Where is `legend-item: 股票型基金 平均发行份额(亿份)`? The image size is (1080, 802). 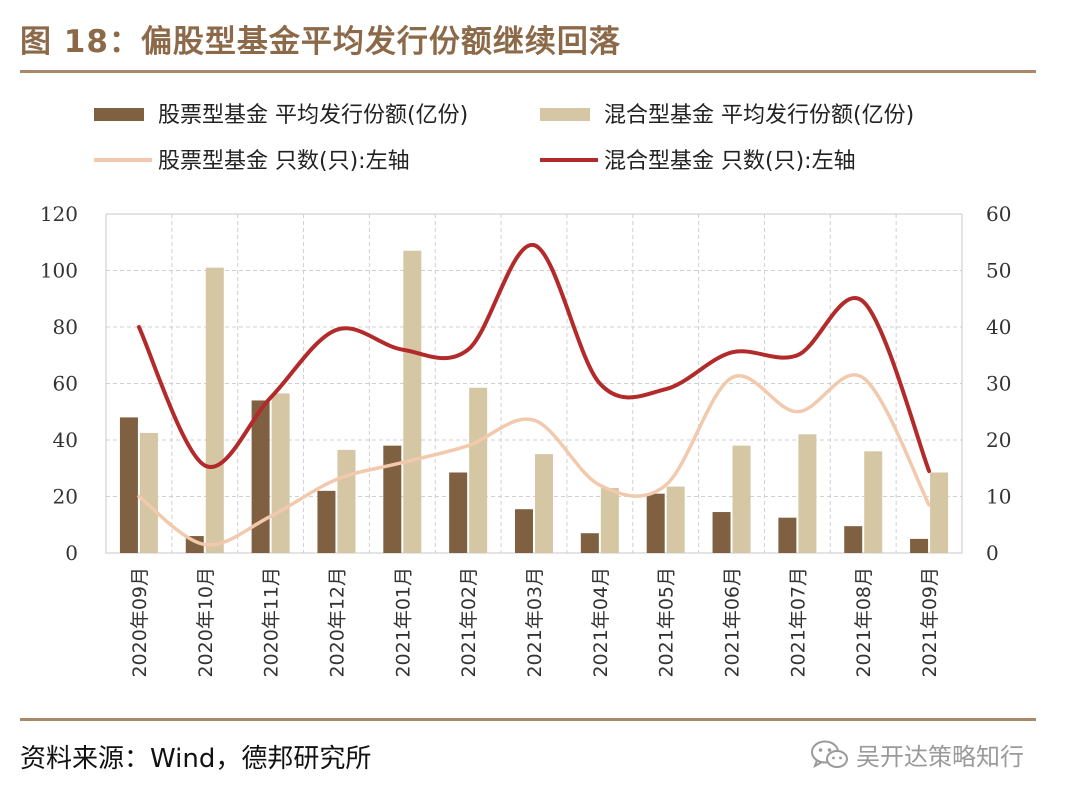 legend-item: 股票型基金 平均发行份额(亿份) is located at coordinates (281, 115).